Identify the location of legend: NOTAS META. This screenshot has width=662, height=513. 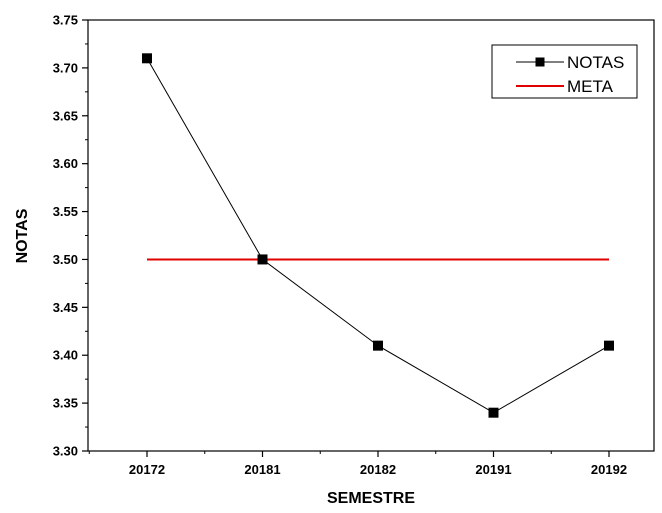
(564, 71).